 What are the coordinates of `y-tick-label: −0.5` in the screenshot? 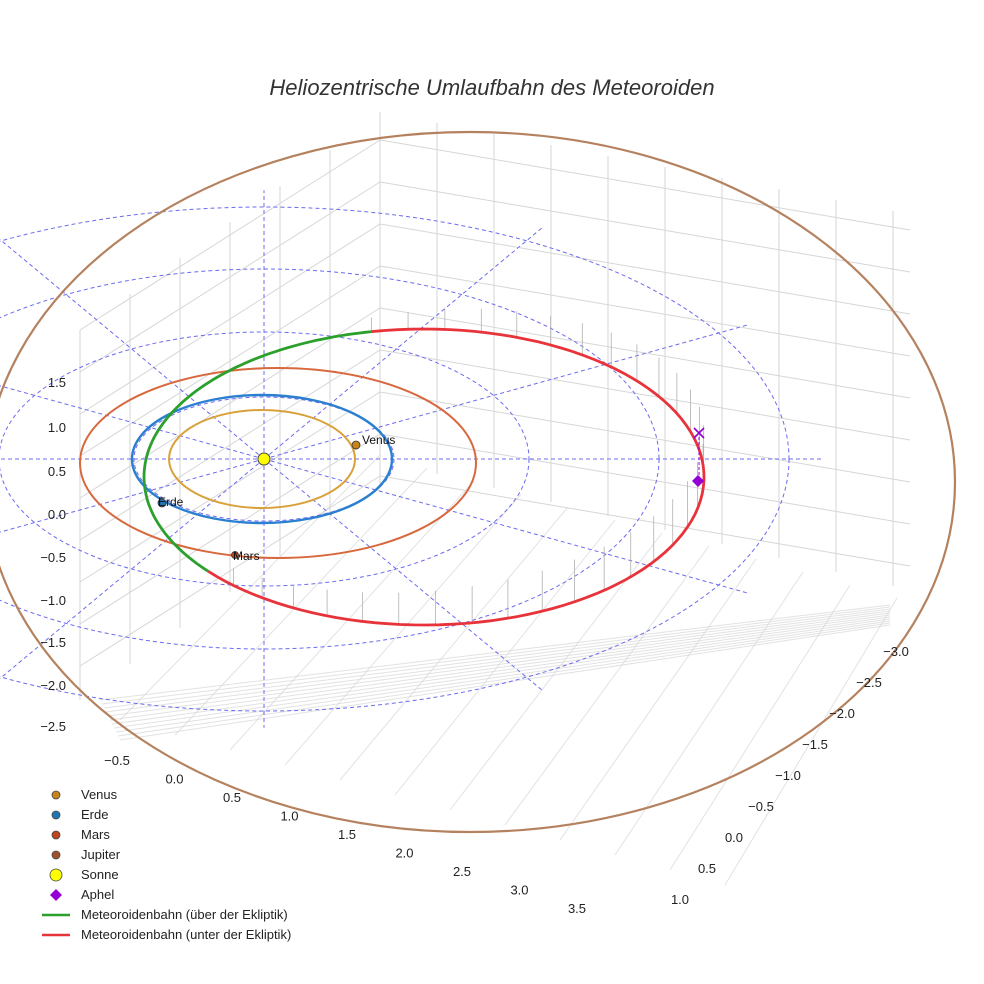 It's located at (761, 806).